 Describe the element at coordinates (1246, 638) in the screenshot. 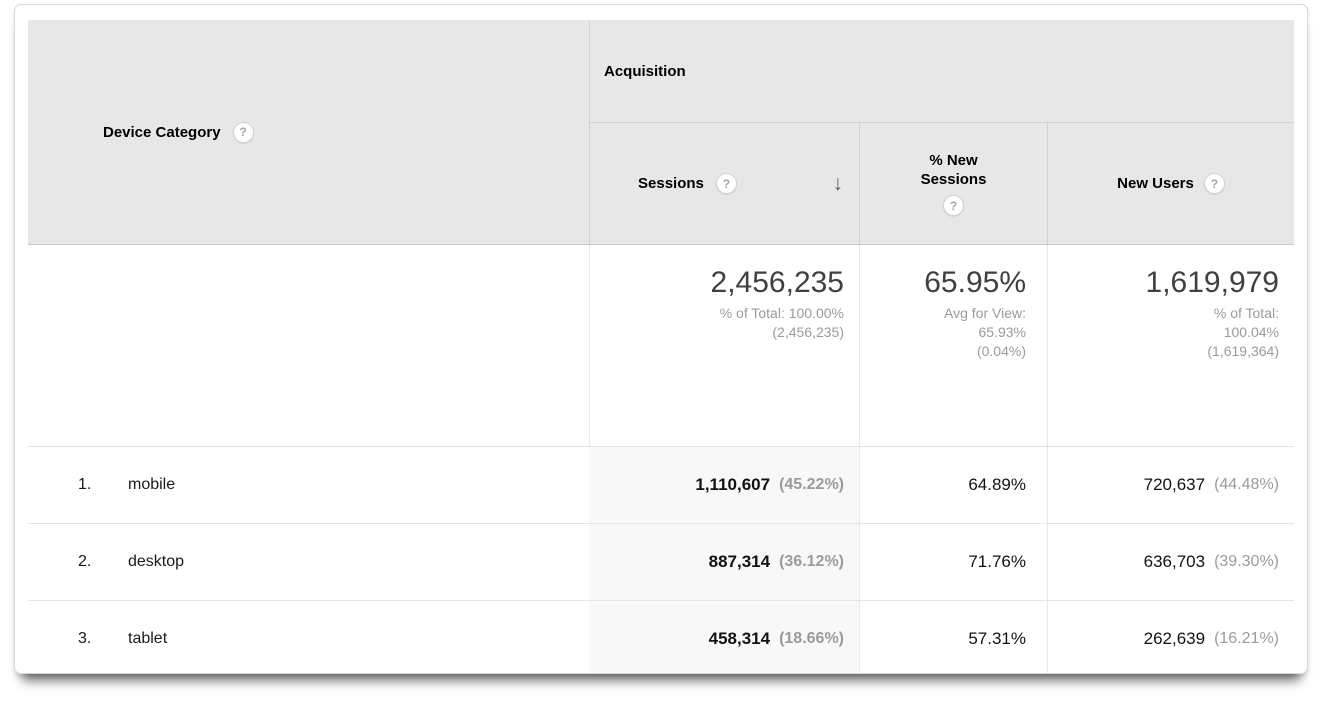

I see `new-users-share: (16.21%)` at that location.